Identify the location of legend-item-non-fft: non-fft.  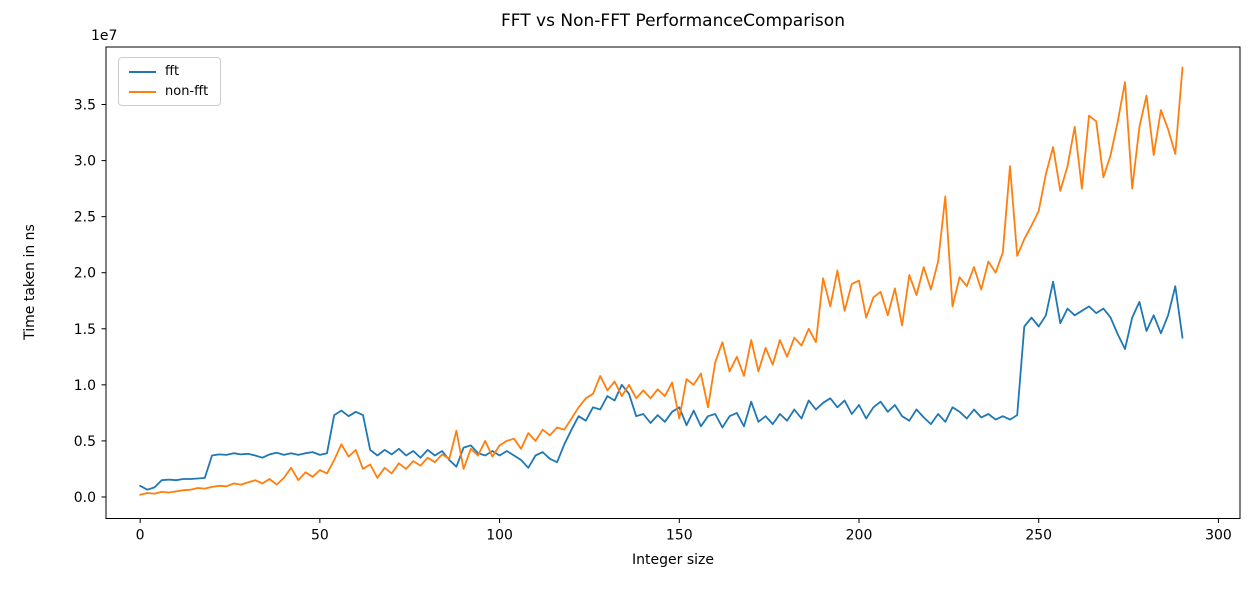
(168, 91).